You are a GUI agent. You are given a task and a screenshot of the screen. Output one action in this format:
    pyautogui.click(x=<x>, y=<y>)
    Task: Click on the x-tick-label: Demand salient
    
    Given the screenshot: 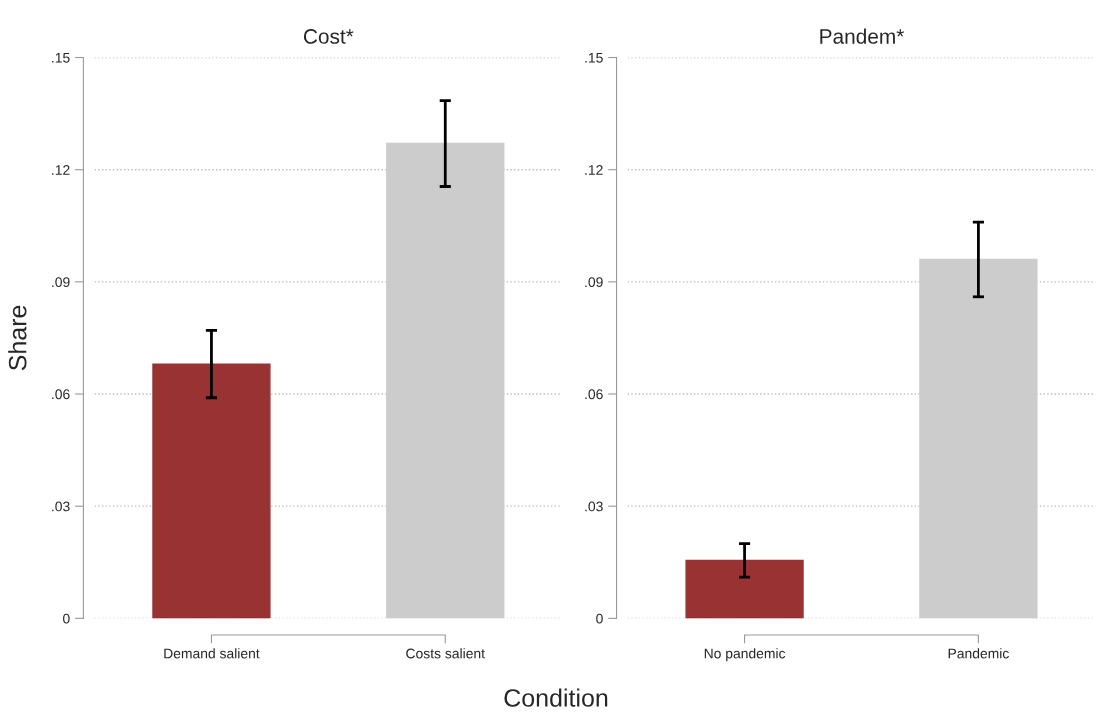 What is the action you would take?
    pyautogui.click(x=212, y=653)
    